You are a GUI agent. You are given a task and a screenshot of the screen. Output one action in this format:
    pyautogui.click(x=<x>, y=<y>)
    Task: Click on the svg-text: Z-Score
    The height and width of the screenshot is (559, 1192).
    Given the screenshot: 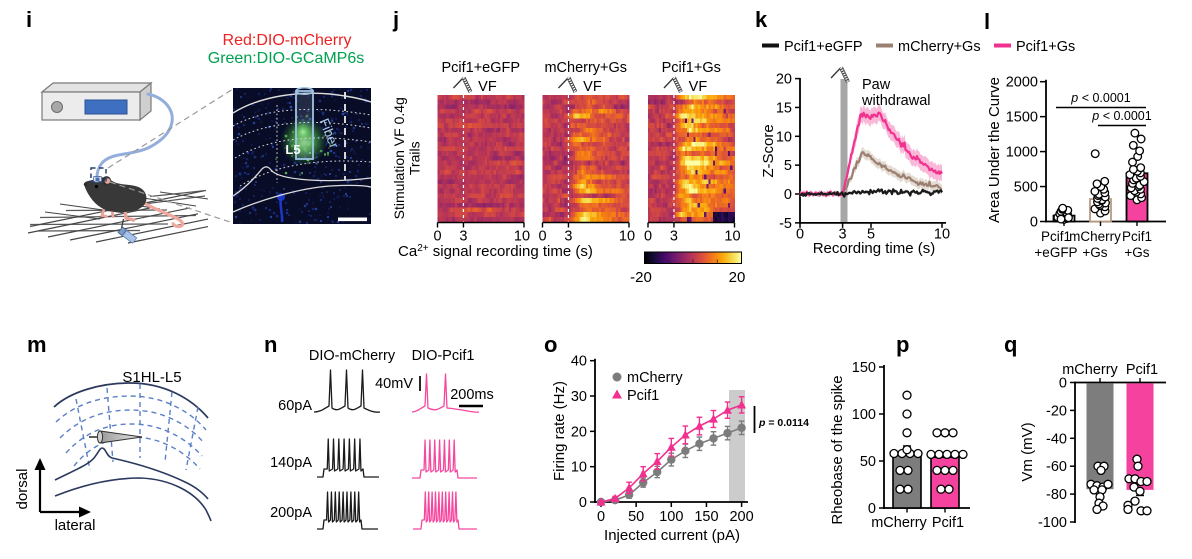 What is the action you would take?
    pyautogui.click(x=768, y=150)
    